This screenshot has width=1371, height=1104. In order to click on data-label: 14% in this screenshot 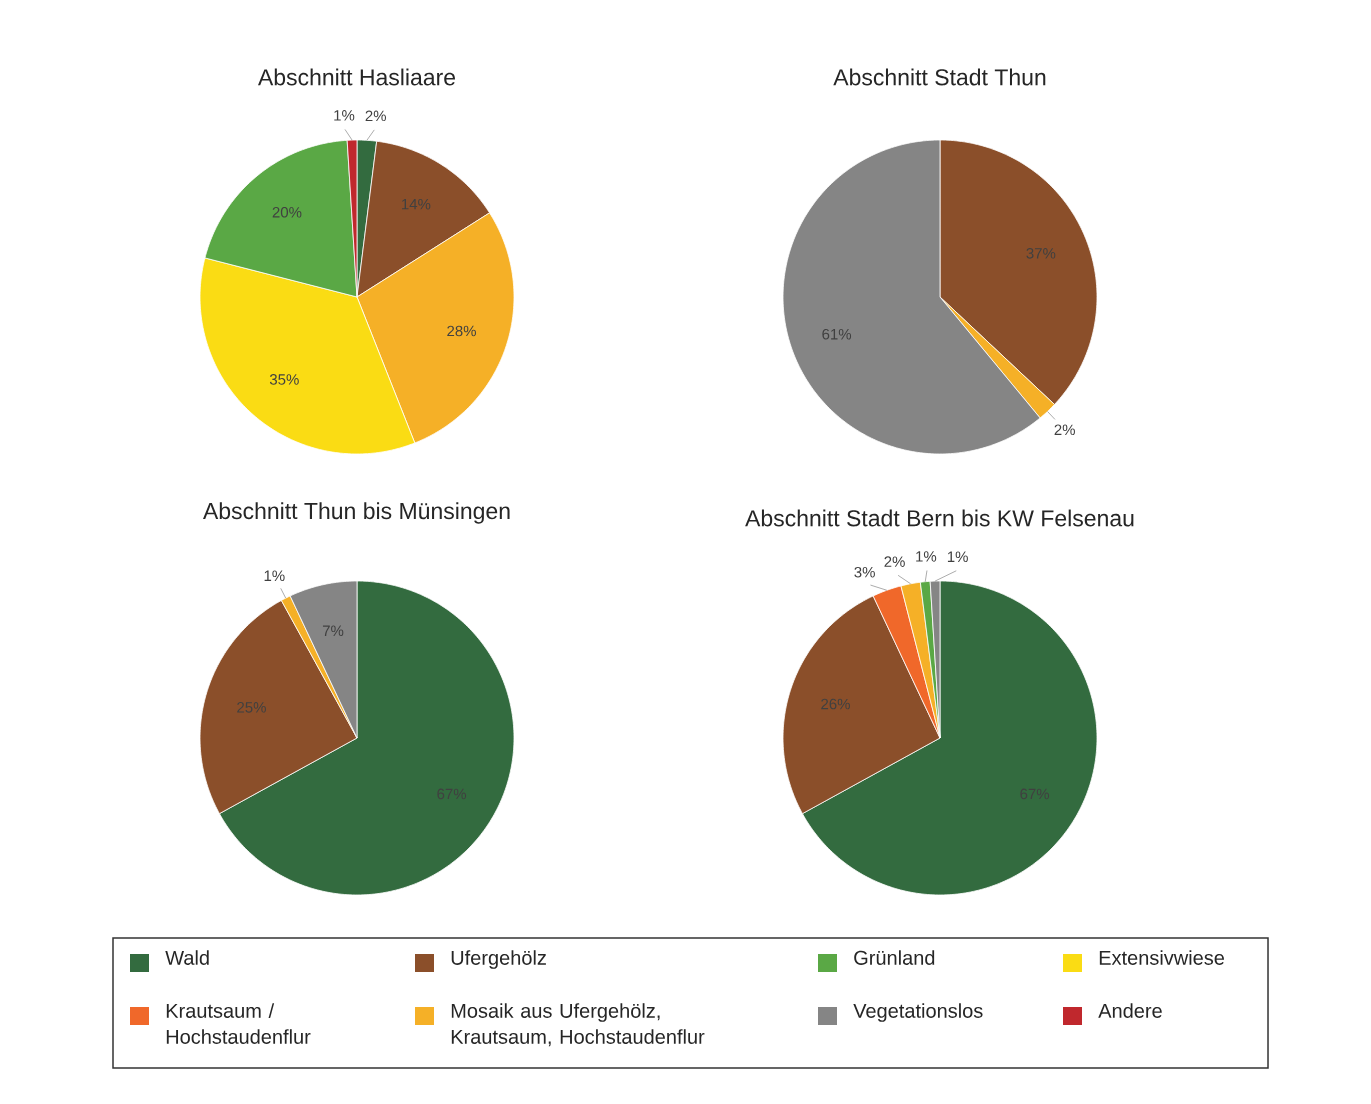, I will do `click(416, 204)`.